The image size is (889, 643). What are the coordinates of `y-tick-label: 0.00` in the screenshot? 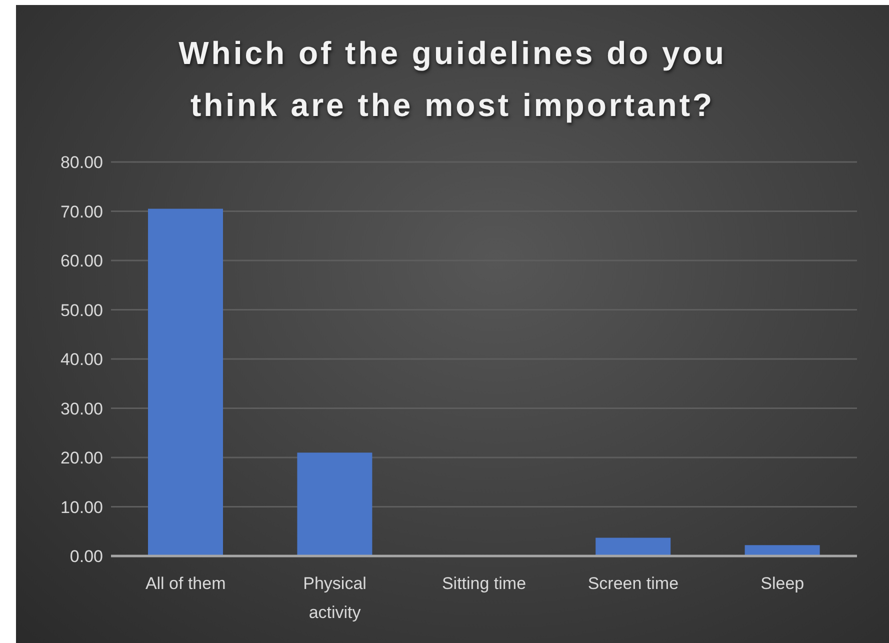 It's located at (86, 556).